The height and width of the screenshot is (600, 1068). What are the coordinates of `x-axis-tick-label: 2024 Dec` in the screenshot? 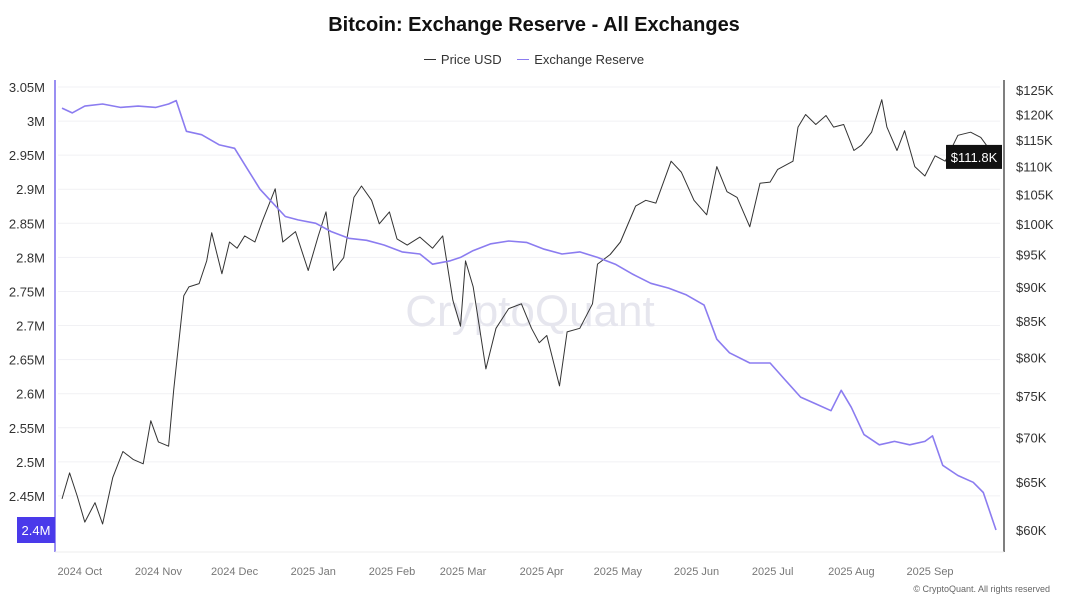 It's located at (235, 572).